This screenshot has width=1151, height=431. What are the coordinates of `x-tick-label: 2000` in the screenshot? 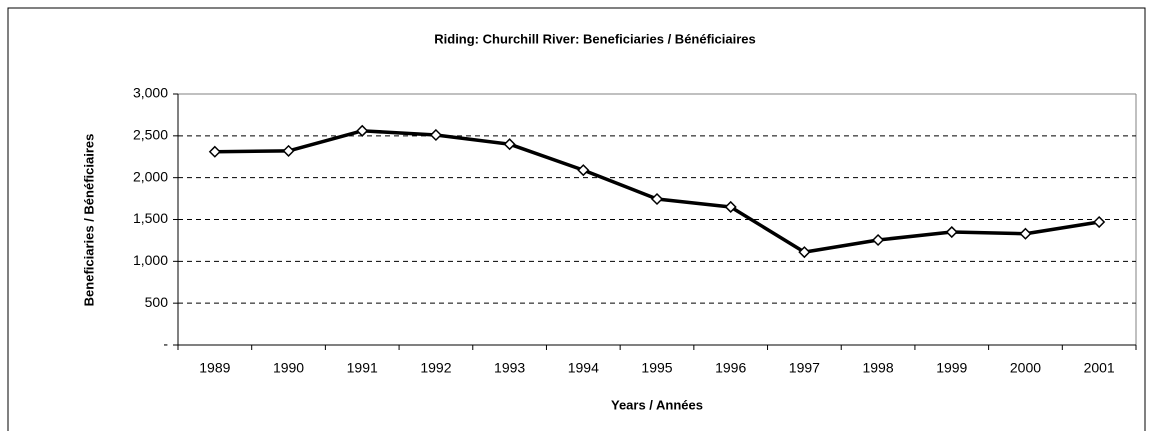 It's located at (1025, 368).